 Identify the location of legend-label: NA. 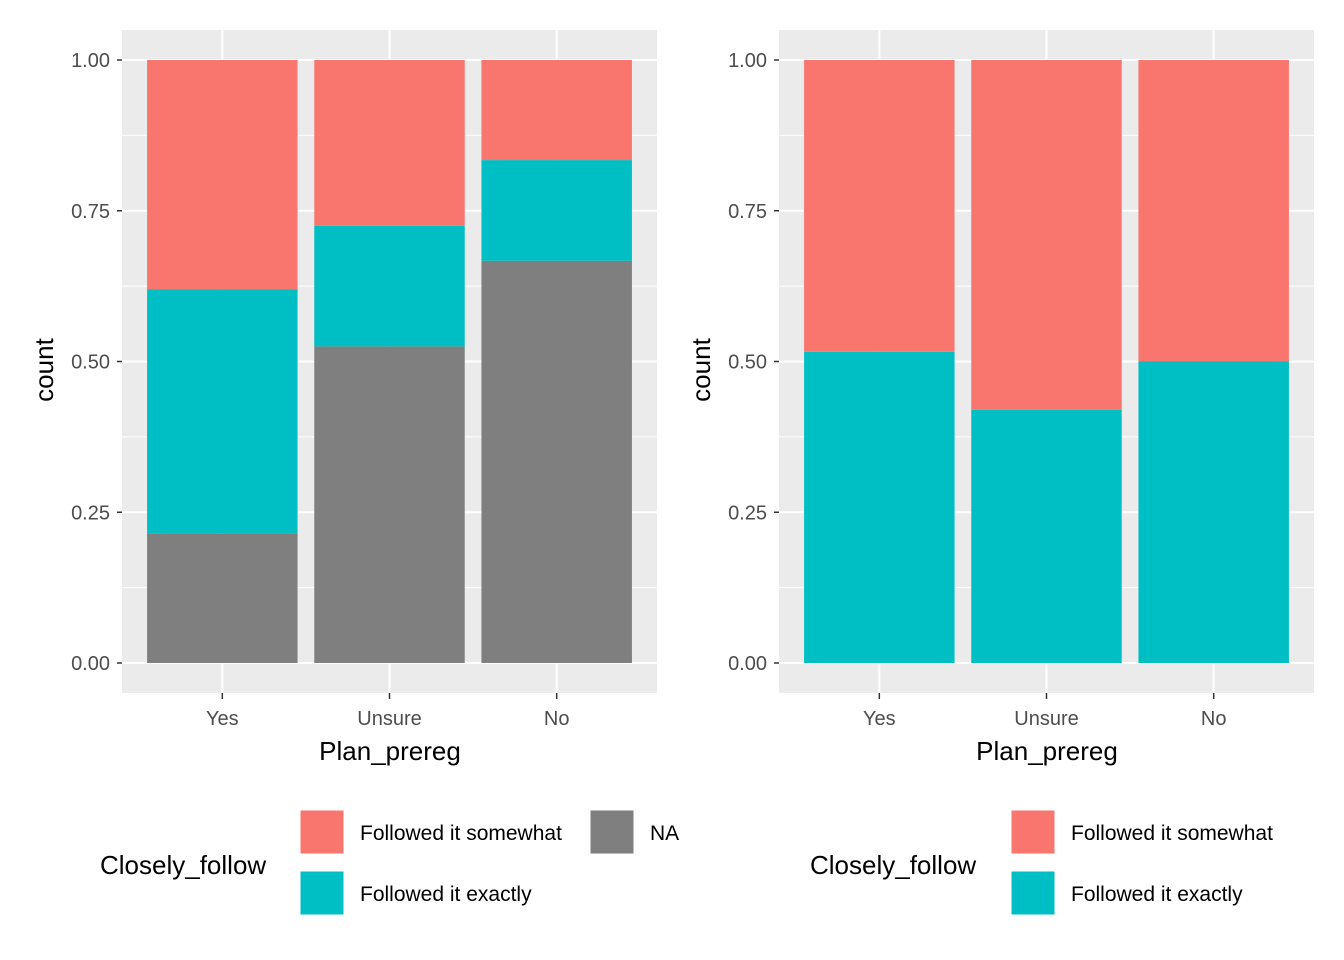
(664, 833).